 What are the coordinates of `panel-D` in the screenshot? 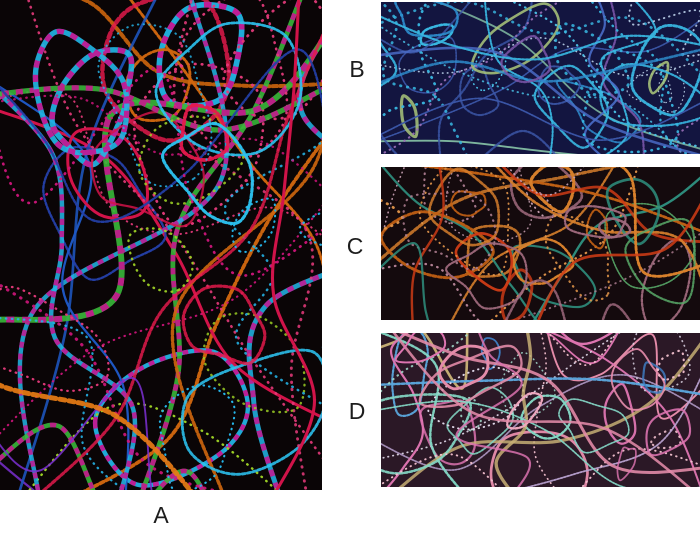 It's located at (540, 410).